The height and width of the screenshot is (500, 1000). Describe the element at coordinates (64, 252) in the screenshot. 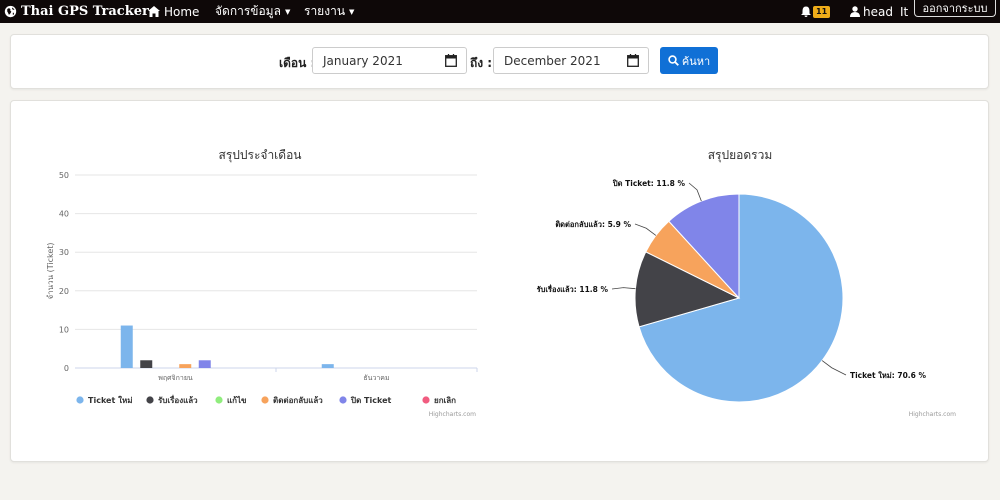

I see `bar-chart-y-tick-label: 30` at that location.